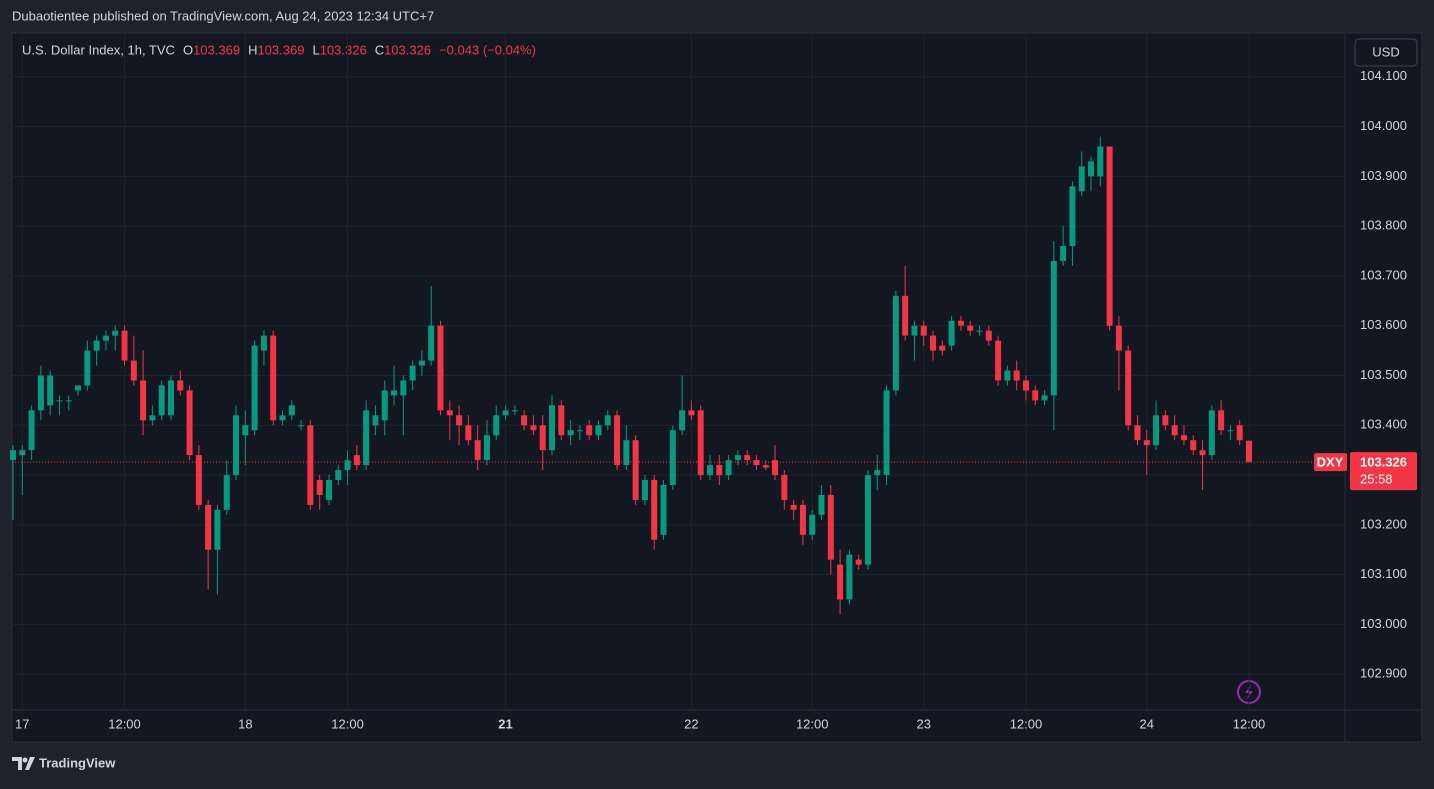 This screenshot has height=789, width=1434. I want to click on x-tick-label: 23, so click(924, 723).